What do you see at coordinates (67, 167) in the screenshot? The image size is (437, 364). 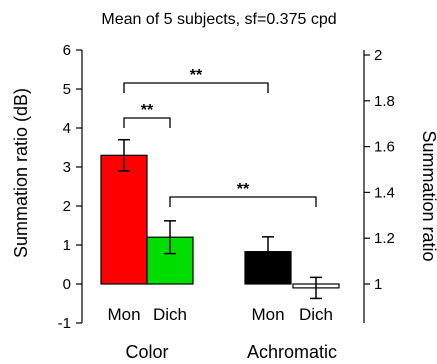 I see `left-tick-label: 3` at bounding box center [67, 167].